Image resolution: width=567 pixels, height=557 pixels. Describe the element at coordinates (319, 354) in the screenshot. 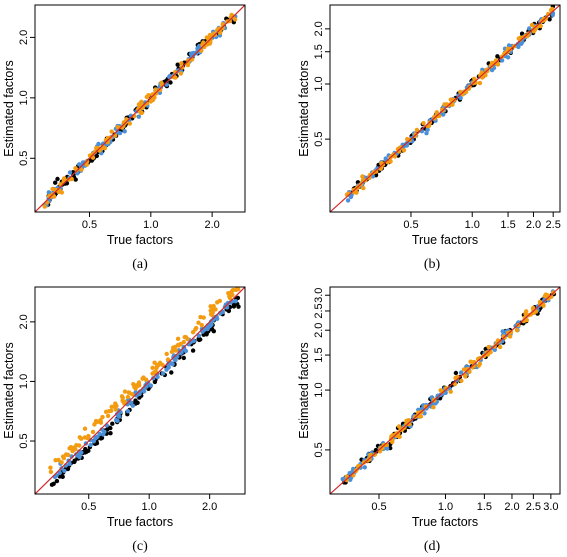

I see `y-tick-label: 1.5` at that location.